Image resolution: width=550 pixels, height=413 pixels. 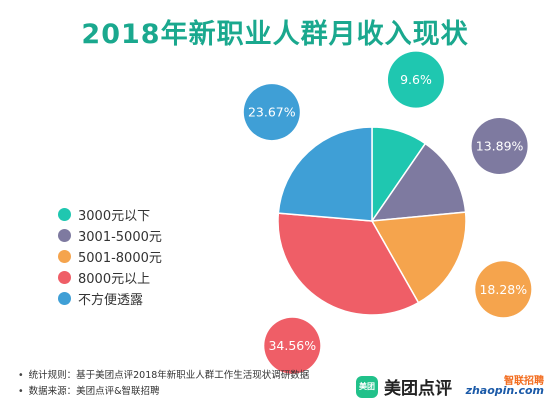 I want to click on legend-label-3: 8000元以上, so click(x=114, y=279).